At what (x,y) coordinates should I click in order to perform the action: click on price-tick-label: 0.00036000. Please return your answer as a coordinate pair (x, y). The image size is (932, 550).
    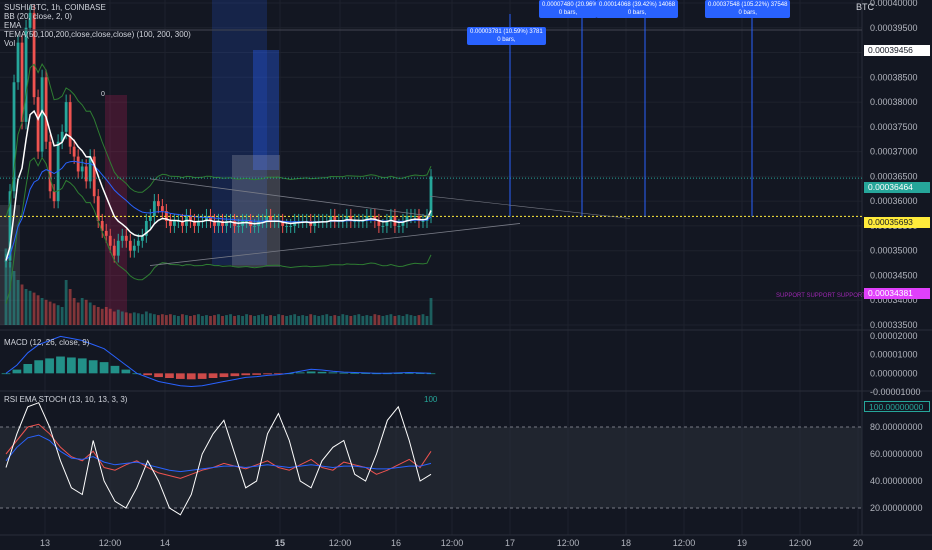
    Looking at the image, I should click on (894, 201).